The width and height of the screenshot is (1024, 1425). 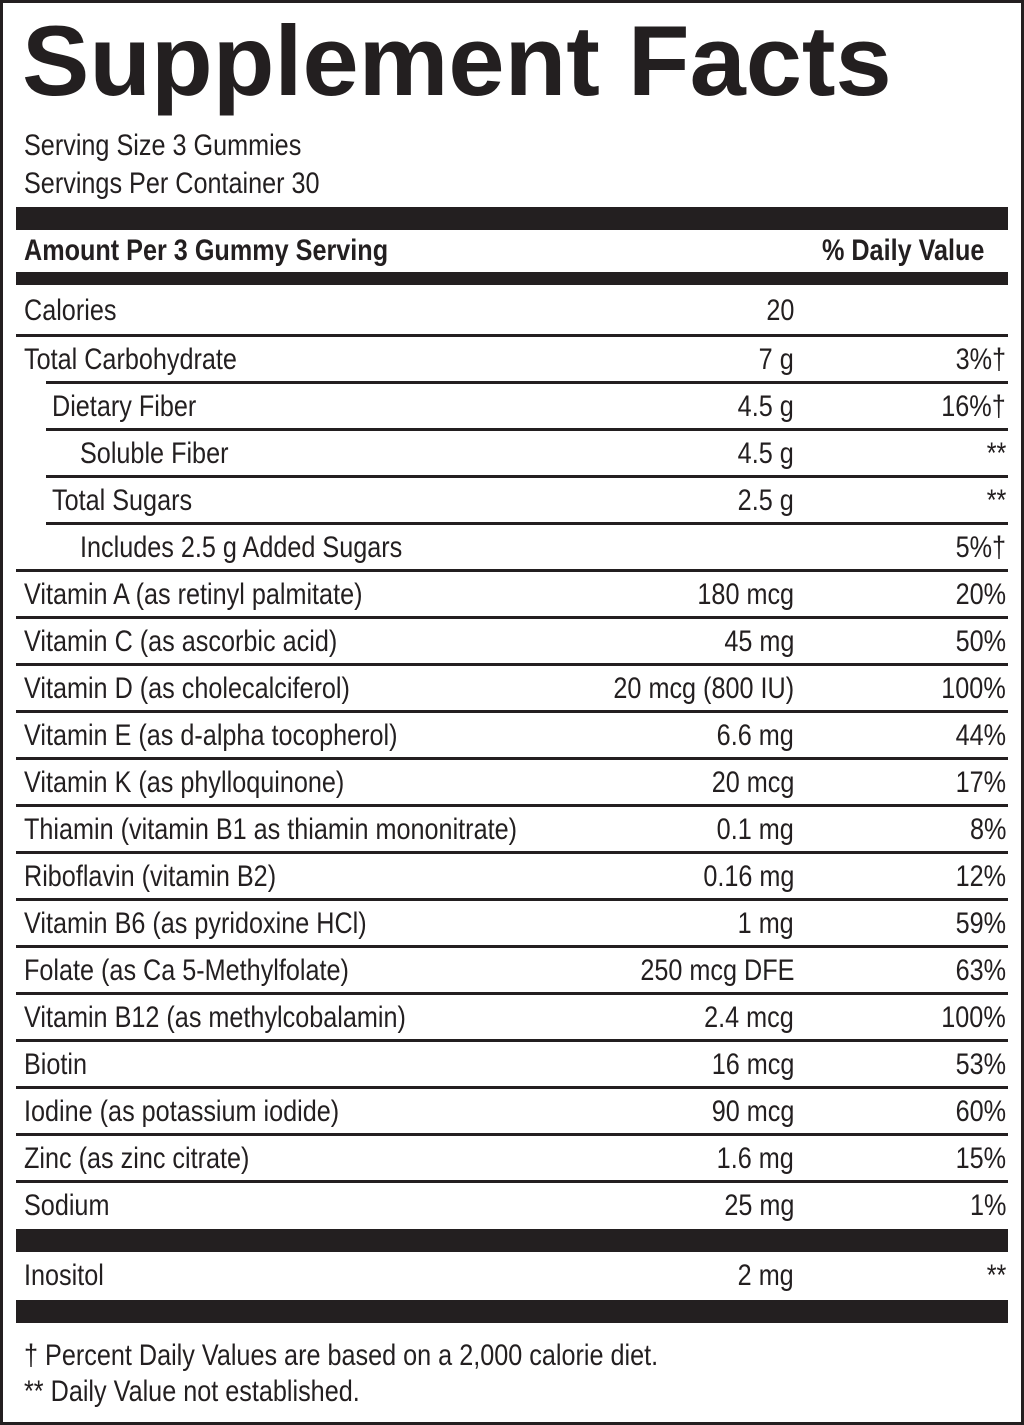 What do you see at coordinates (181, 641) in the screenshot?
I see `nutrient-name-text: Vitamin C (as ascorbic acid)` at bounding box center [181, 641].